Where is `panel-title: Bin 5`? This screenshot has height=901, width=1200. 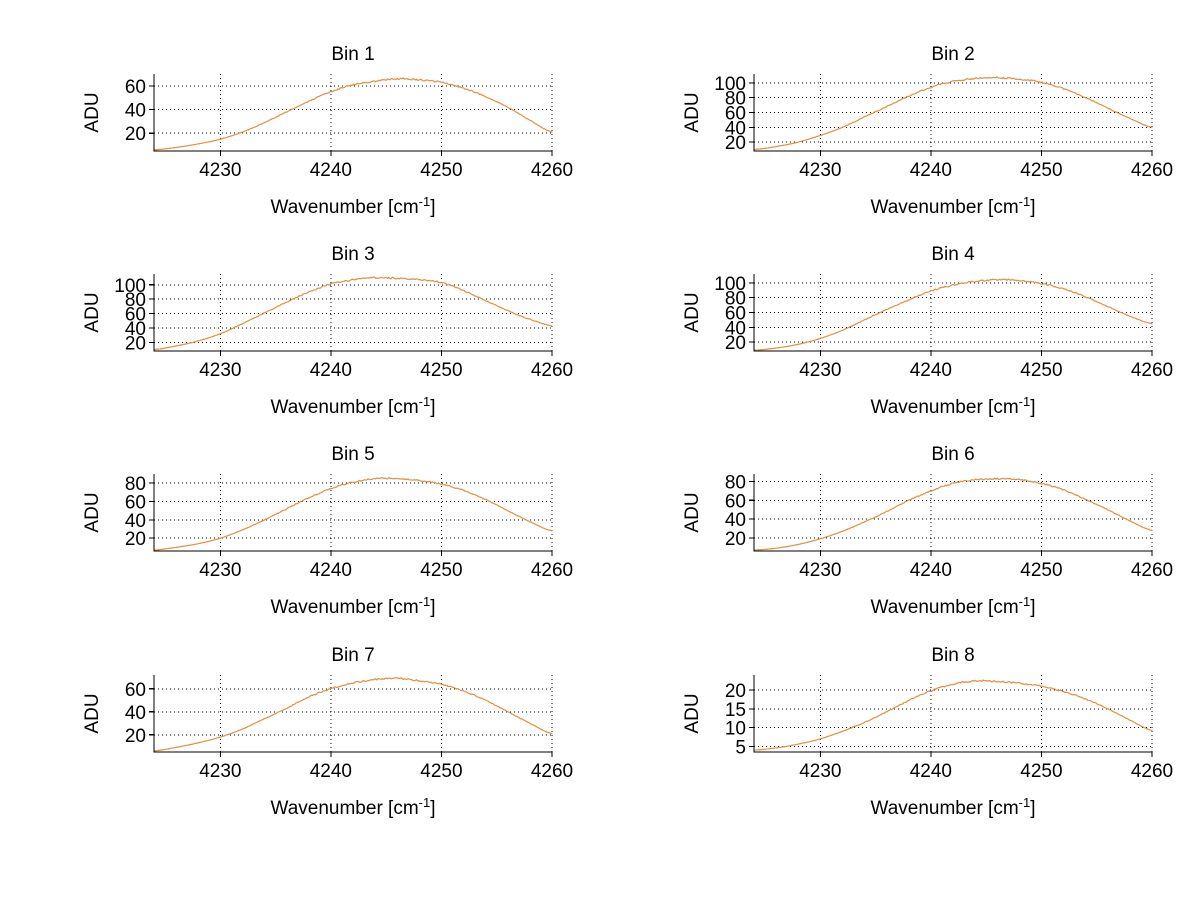 panel-title: Bin 5 is located at coordinates (352, 454).